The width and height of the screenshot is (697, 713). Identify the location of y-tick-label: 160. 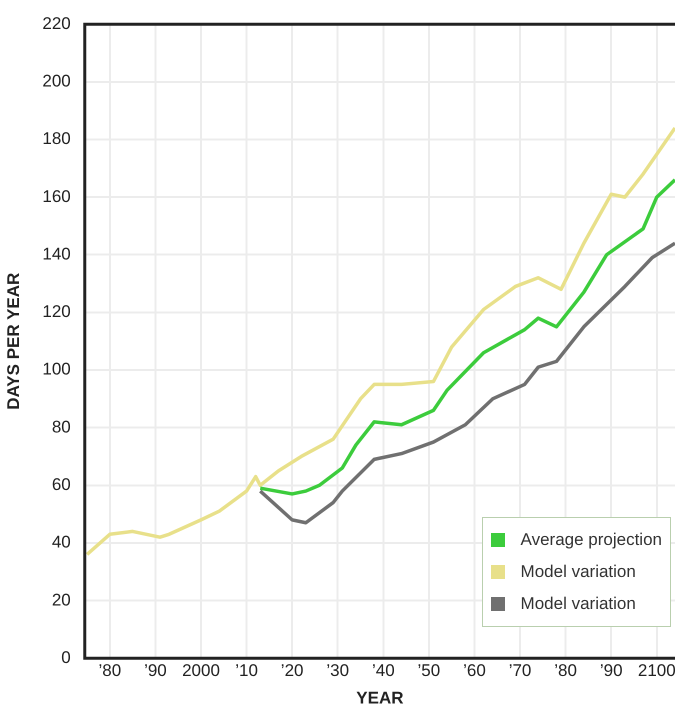
(56, 196).